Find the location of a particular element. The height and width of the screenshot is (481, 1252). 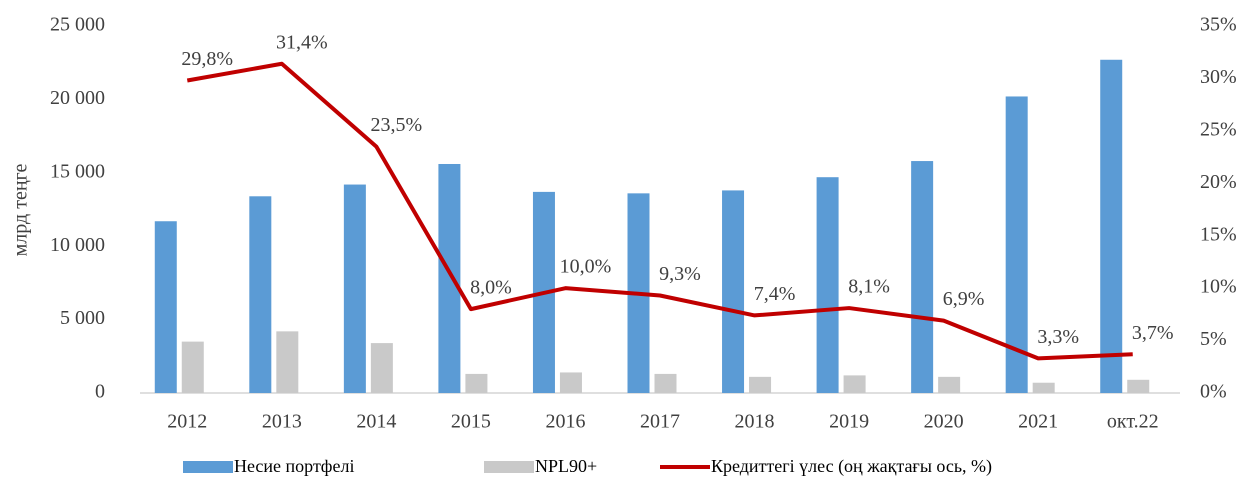

y-tick-label: 20 000 is located at coordinates (77, 98).